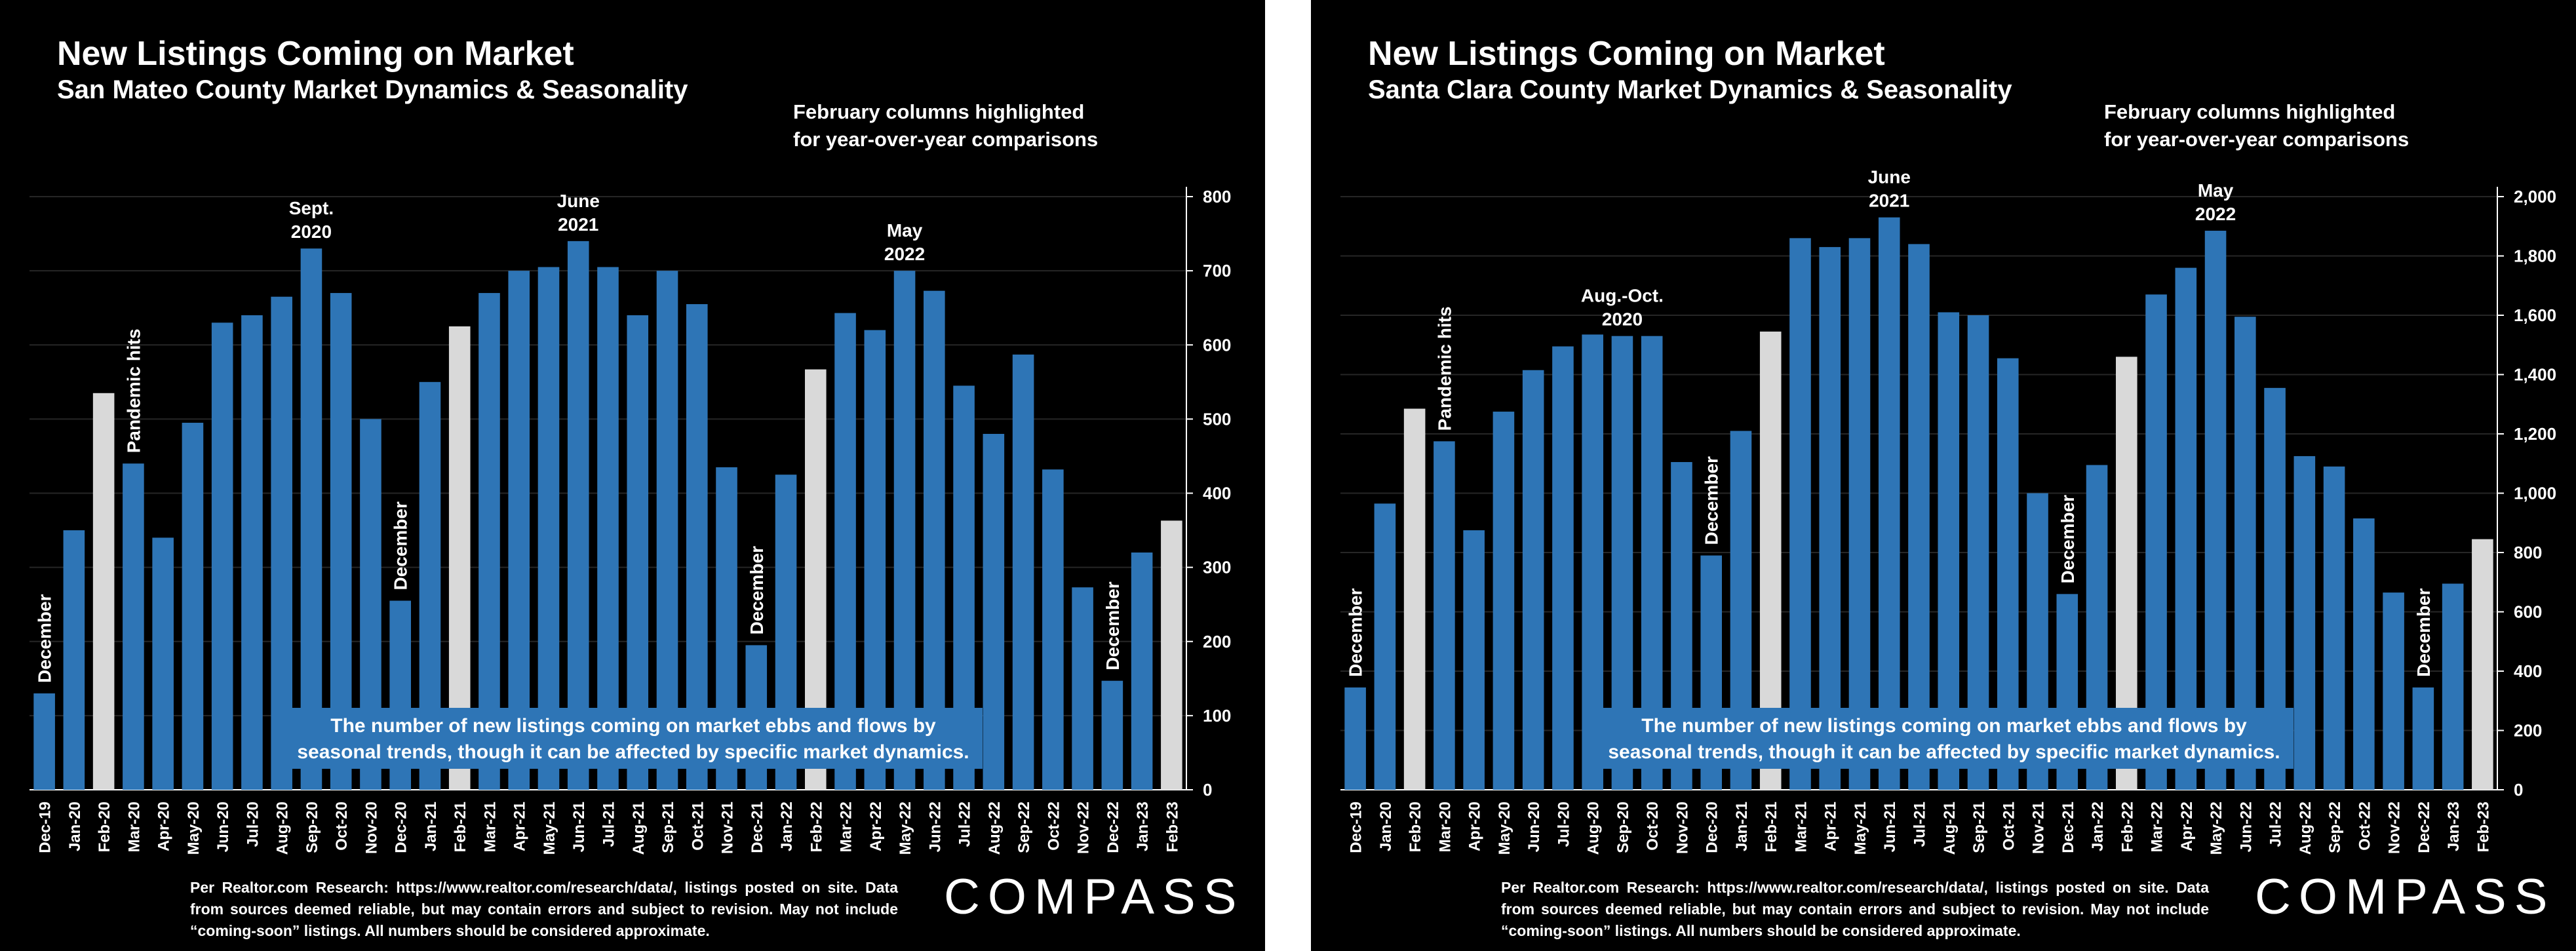 The height and width of the screenshot is (951, 2576). I want to click on y-tick-label: 1,000, so click(2535, 493).